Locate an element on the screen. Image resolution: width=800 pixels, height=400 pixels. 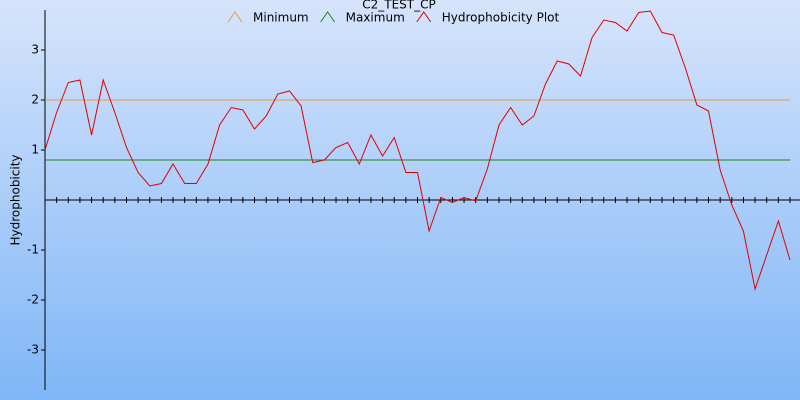
legend-label: Minimum is located at coordinates (281, 18).